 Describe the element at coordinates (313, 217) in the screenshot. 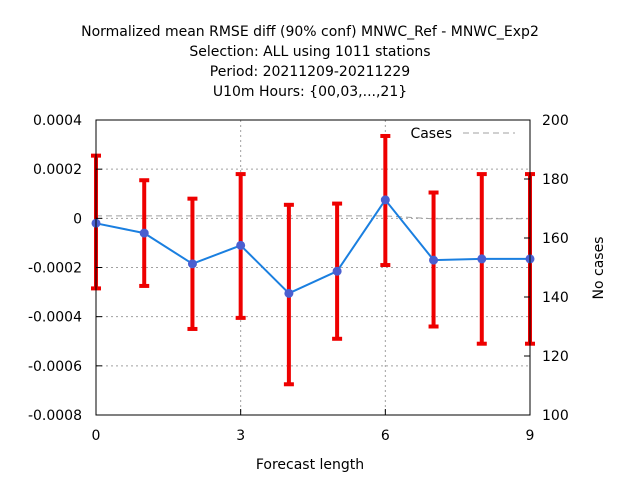

I see `cases-line` at that location.